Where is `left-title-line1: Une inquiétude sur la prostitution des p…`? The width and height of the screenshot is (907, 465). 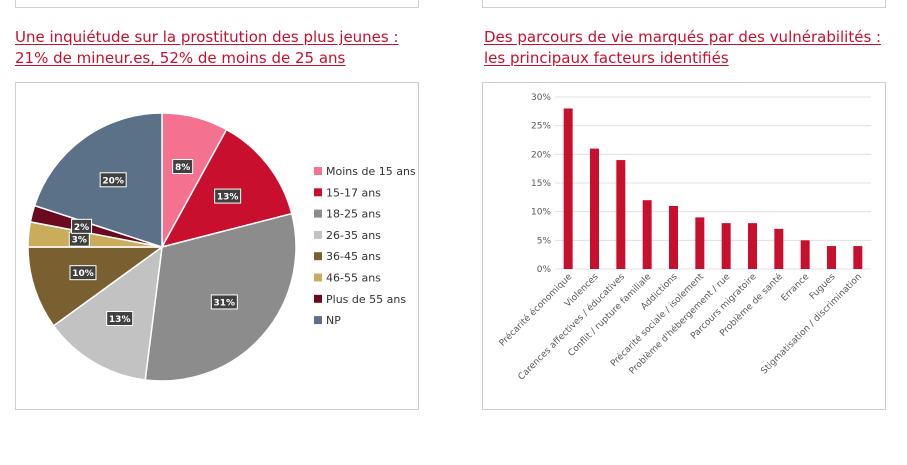
left-title-line1: Une inquiétude sur la prostitution des p… is located at coordinates (207, 37).